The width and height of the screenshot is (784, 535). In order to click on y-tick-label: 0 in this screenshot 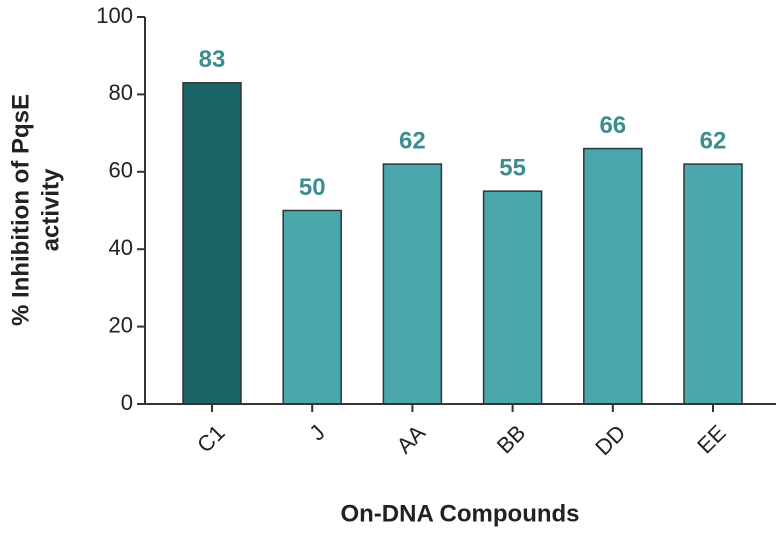, I will do `click(127, 402)`.